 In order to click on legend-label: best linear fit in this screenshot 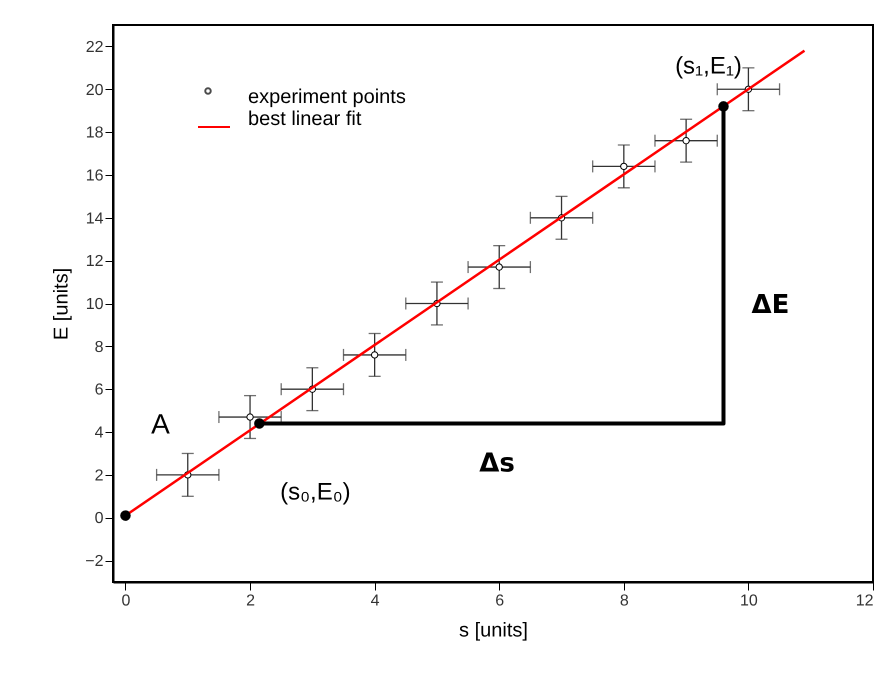, I will do `click(305, 119)`.